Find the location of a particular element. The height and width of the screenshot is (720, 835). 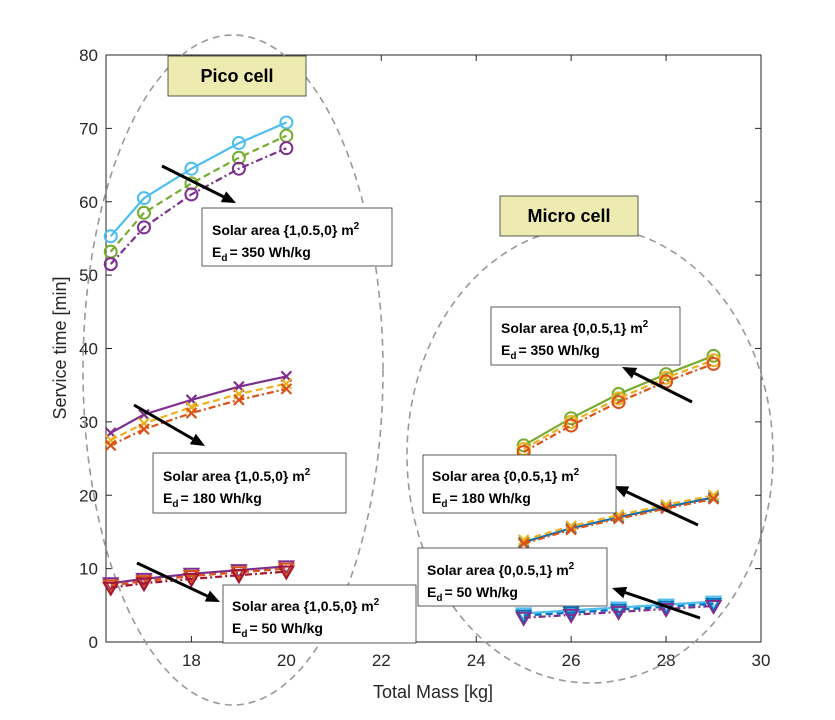

micro-cell-label: Micro cell is located at coordinates (569, 216).